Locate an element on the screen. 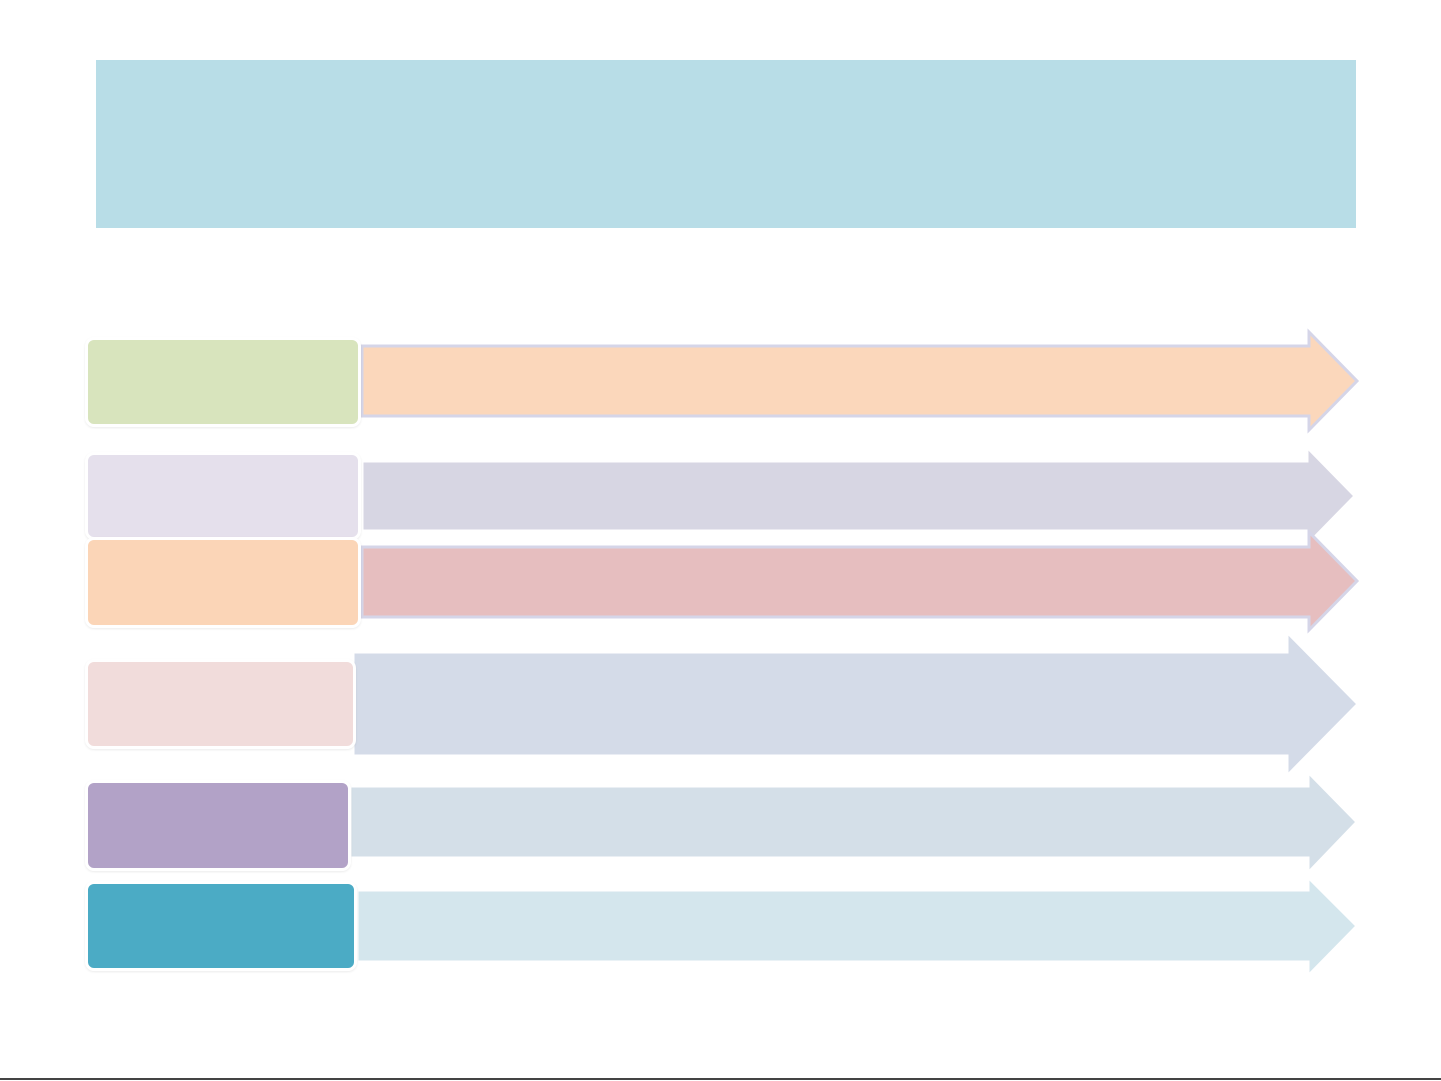 This screenshot has width=1441, height=1081. row-1-box is located at coordinates (223, 382).